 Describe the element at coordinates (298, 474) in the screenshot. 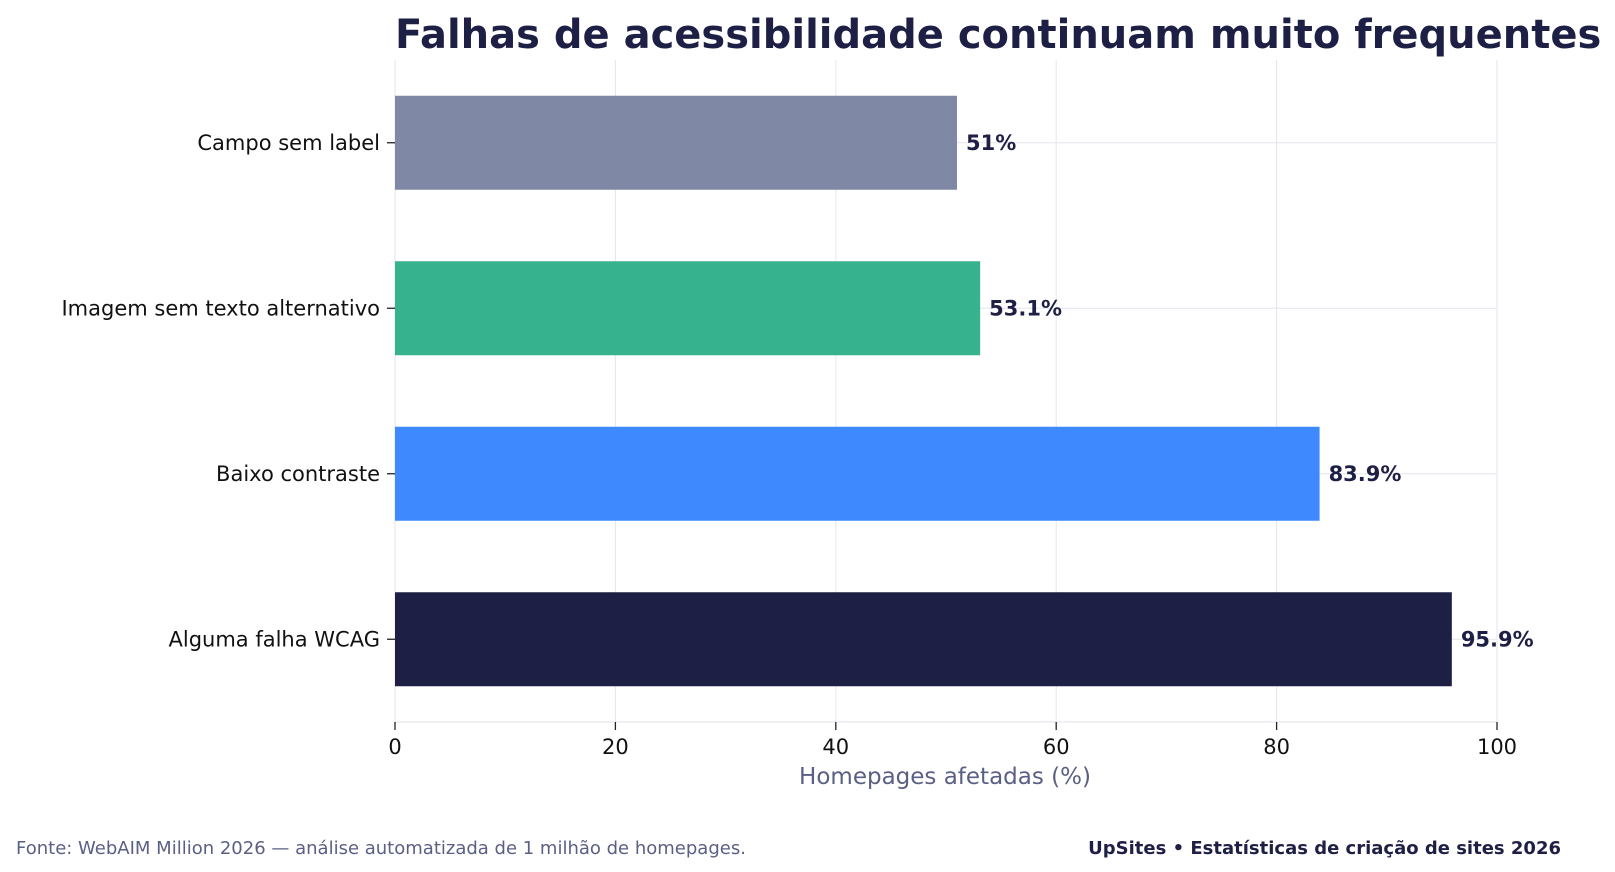

I see `category-label-2: Baixo contraste` at that location.